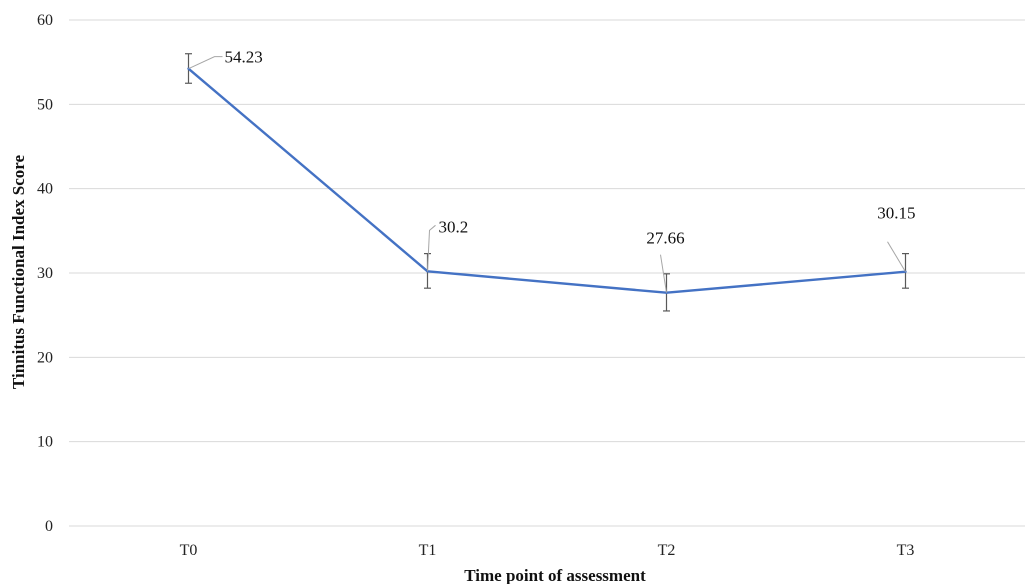  What do you see at coordinates (45, 20) in the screenshot?
I see `y-tick-label: 60` at bounding box center [45, 20].